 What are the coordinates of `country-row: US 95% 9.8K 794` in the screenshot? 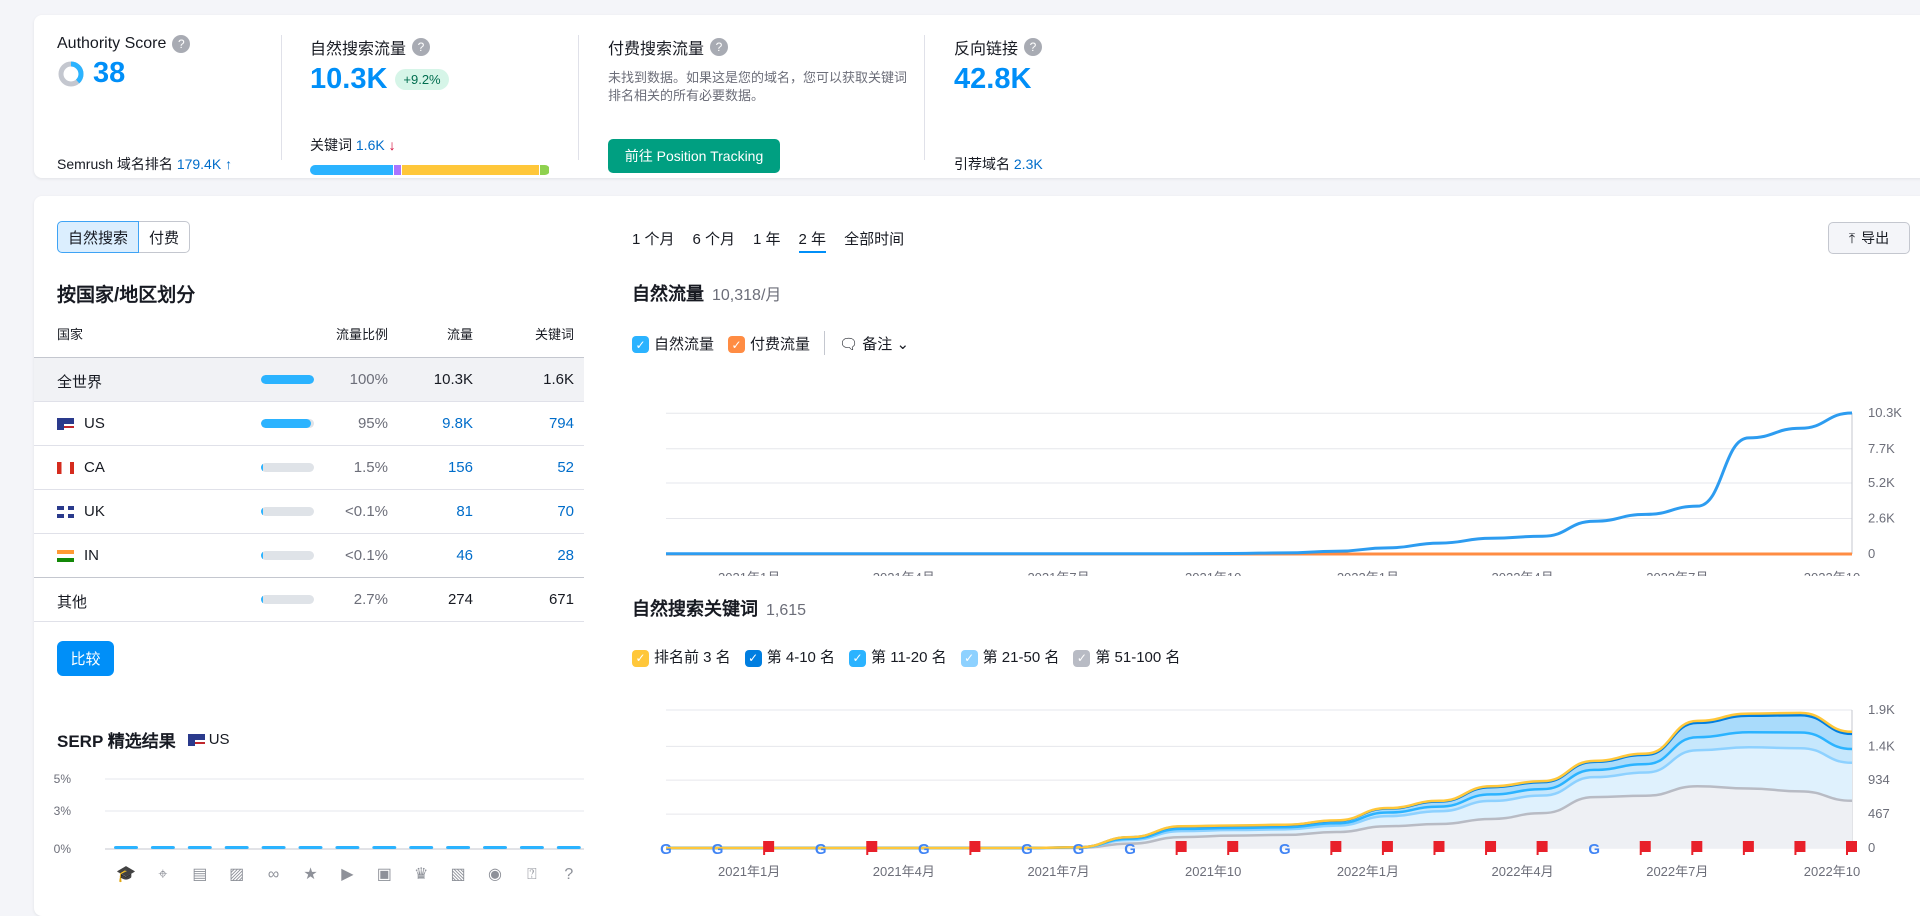 It's located at (309, 424).